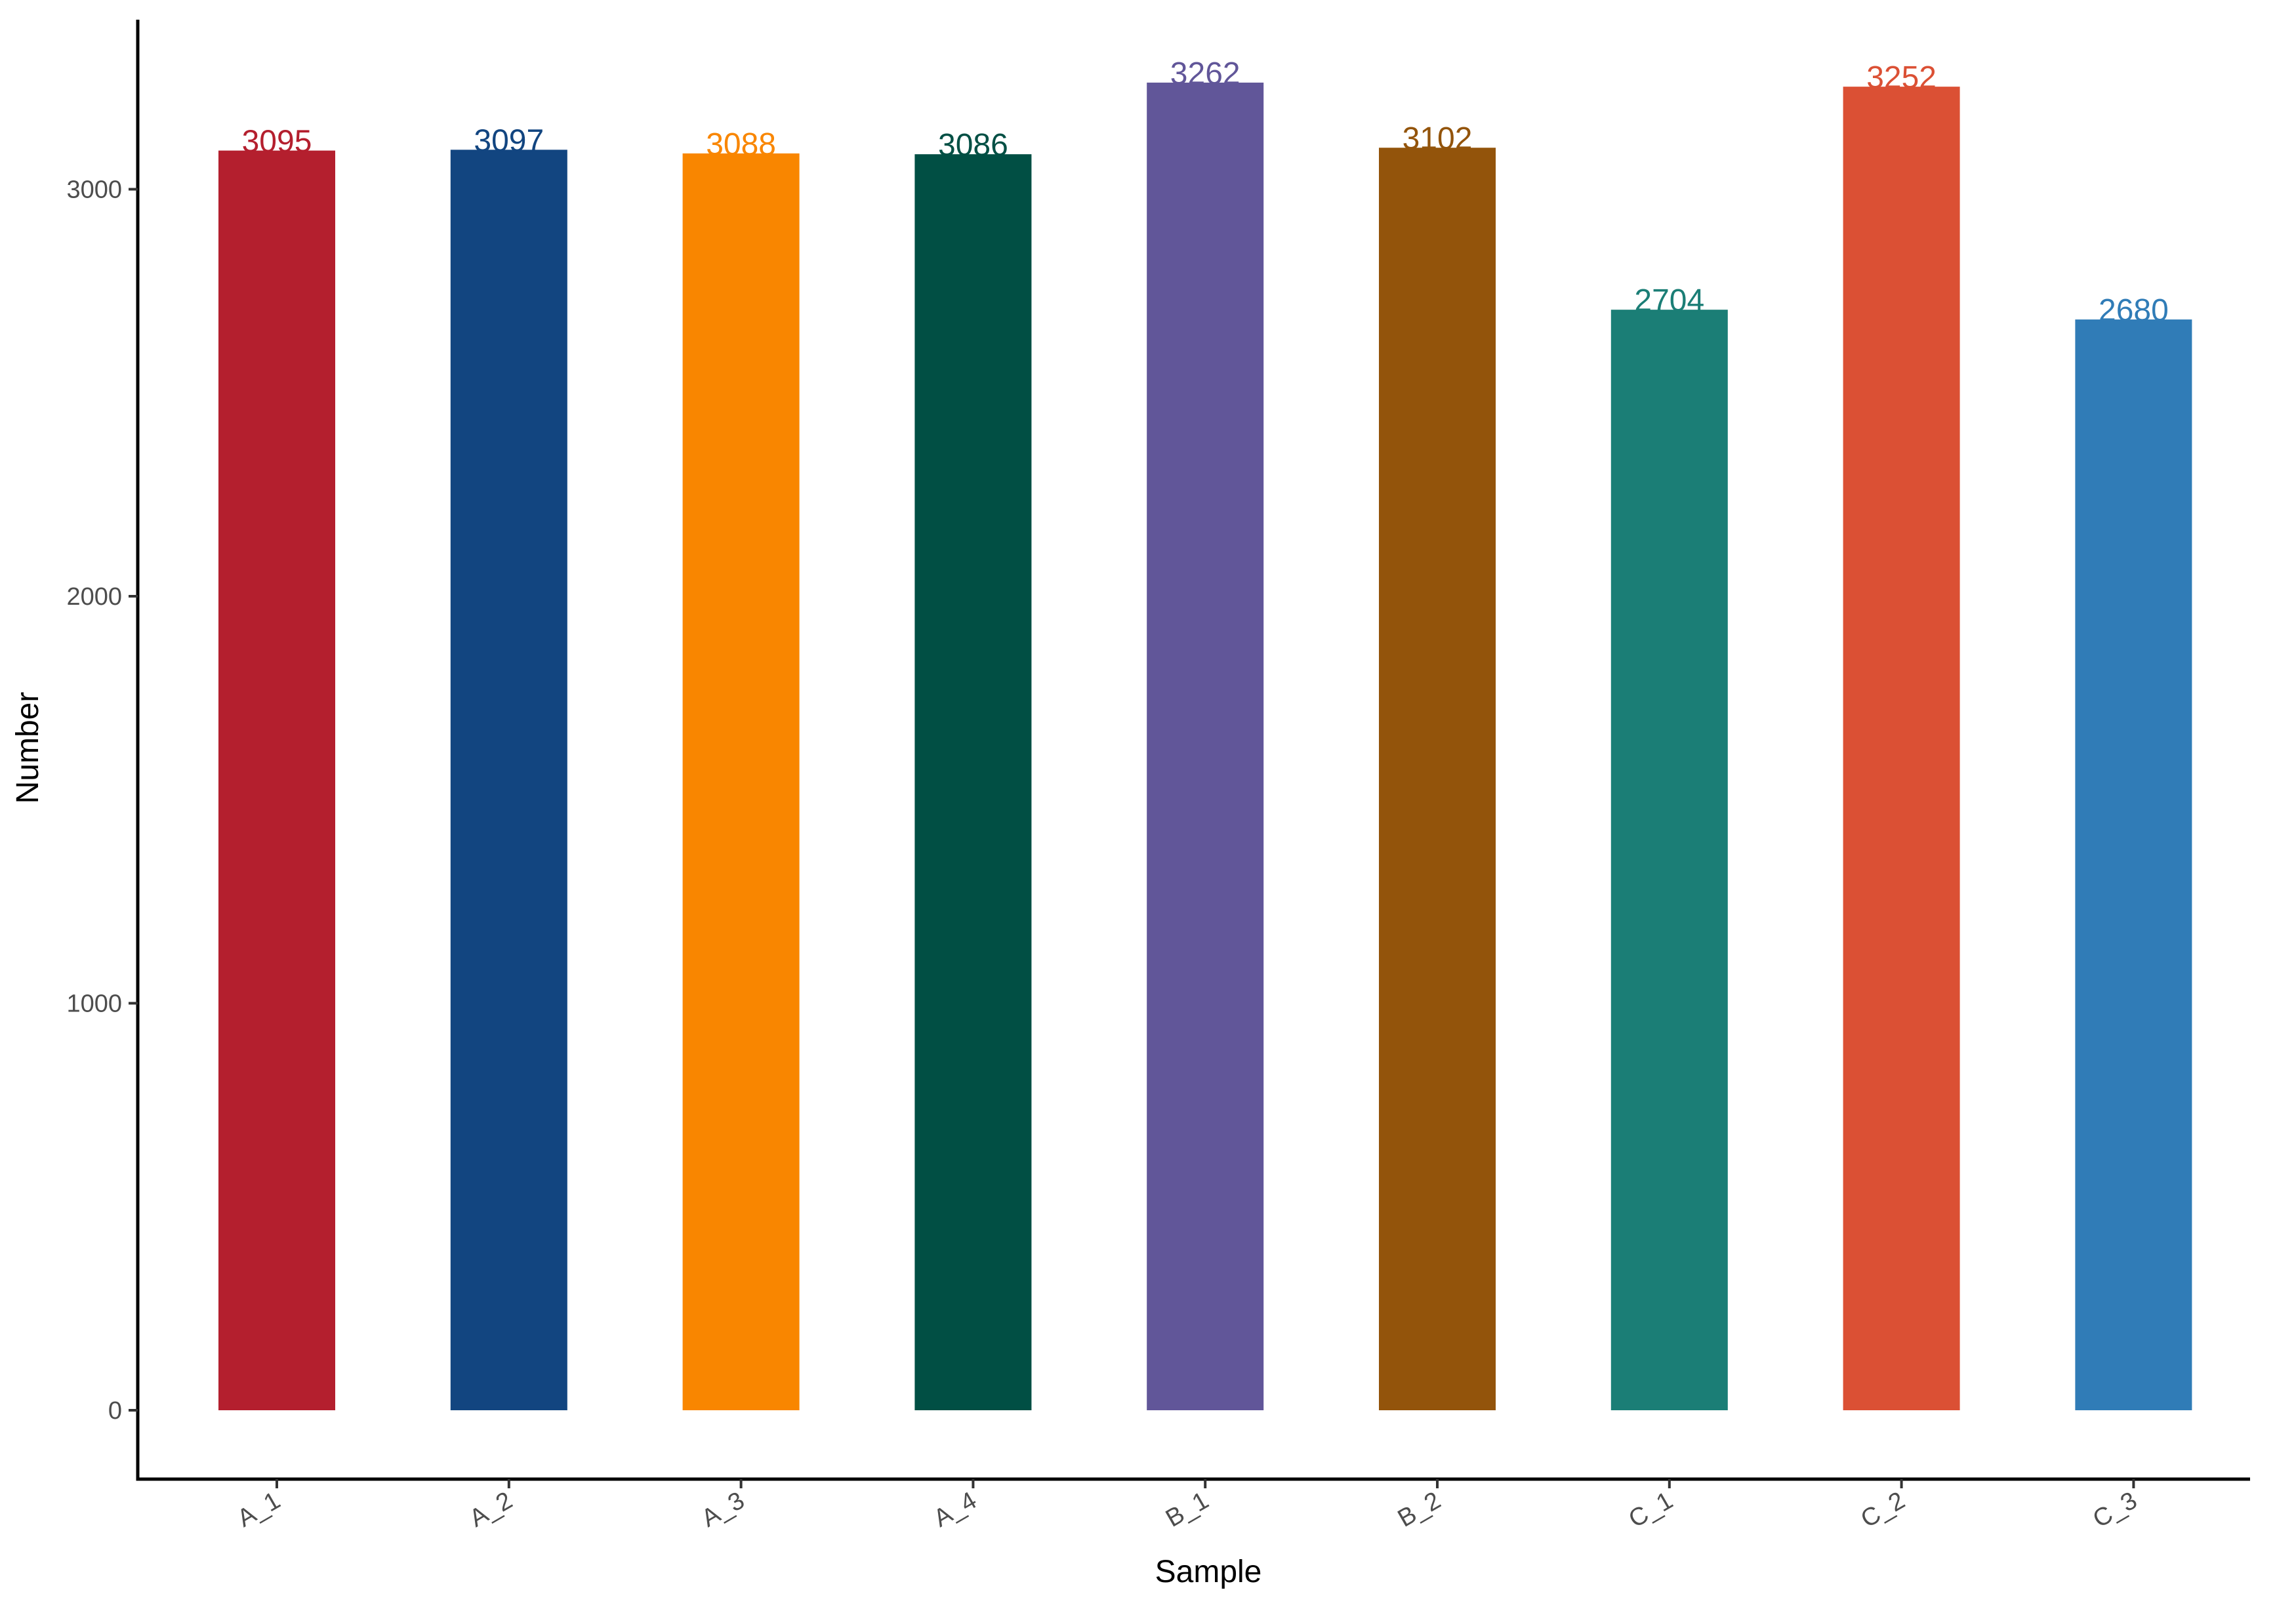 This screenshot has height=1609, width=2296. Describe the element at coordinates (1902, 77) in the screenshot. I see `value-label-c-2: 3252` at that location.